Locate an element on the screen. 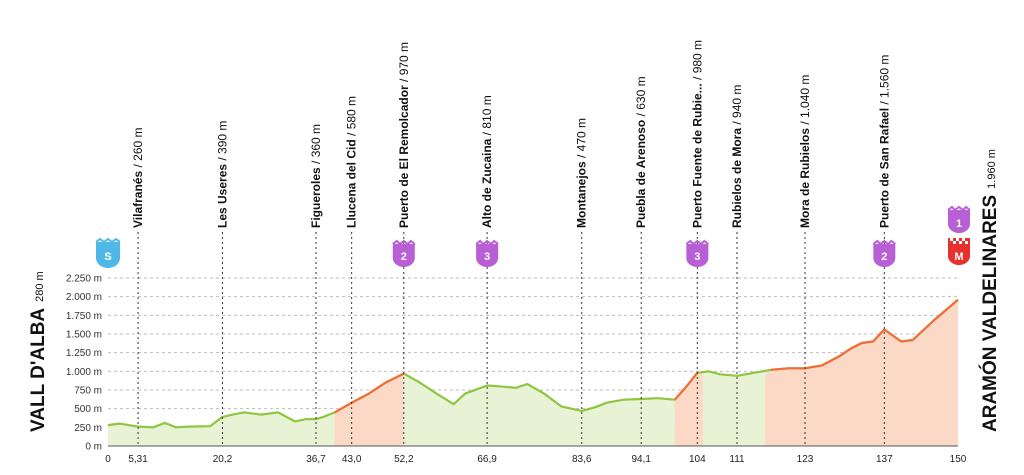  waypoint-text: Puerto de El Remolcador / 970 m is located at coordinates (404, 135).